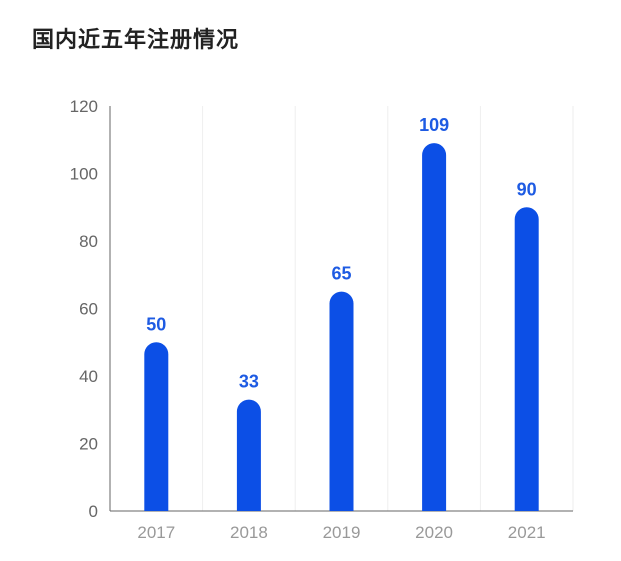  I want to click on data-label: 90, so click(527, 189).